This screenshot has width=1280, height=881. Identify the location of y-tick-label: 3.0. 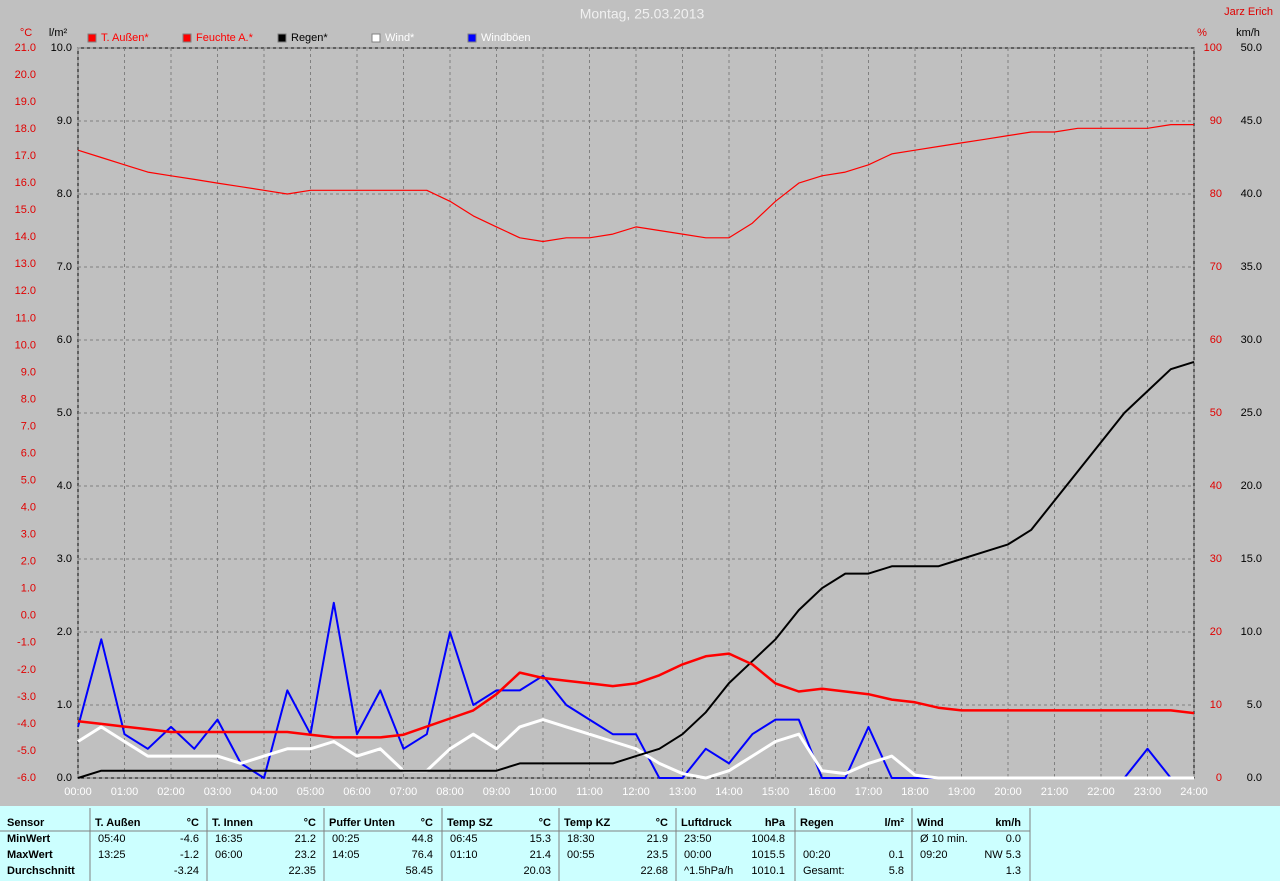
(64, 559).